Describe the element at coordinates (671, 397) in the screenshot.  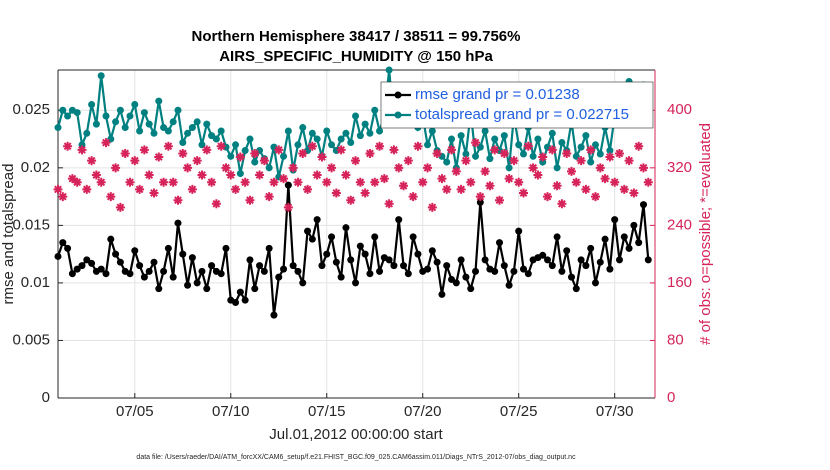
I see `y2-tick-label: 0` at that location.